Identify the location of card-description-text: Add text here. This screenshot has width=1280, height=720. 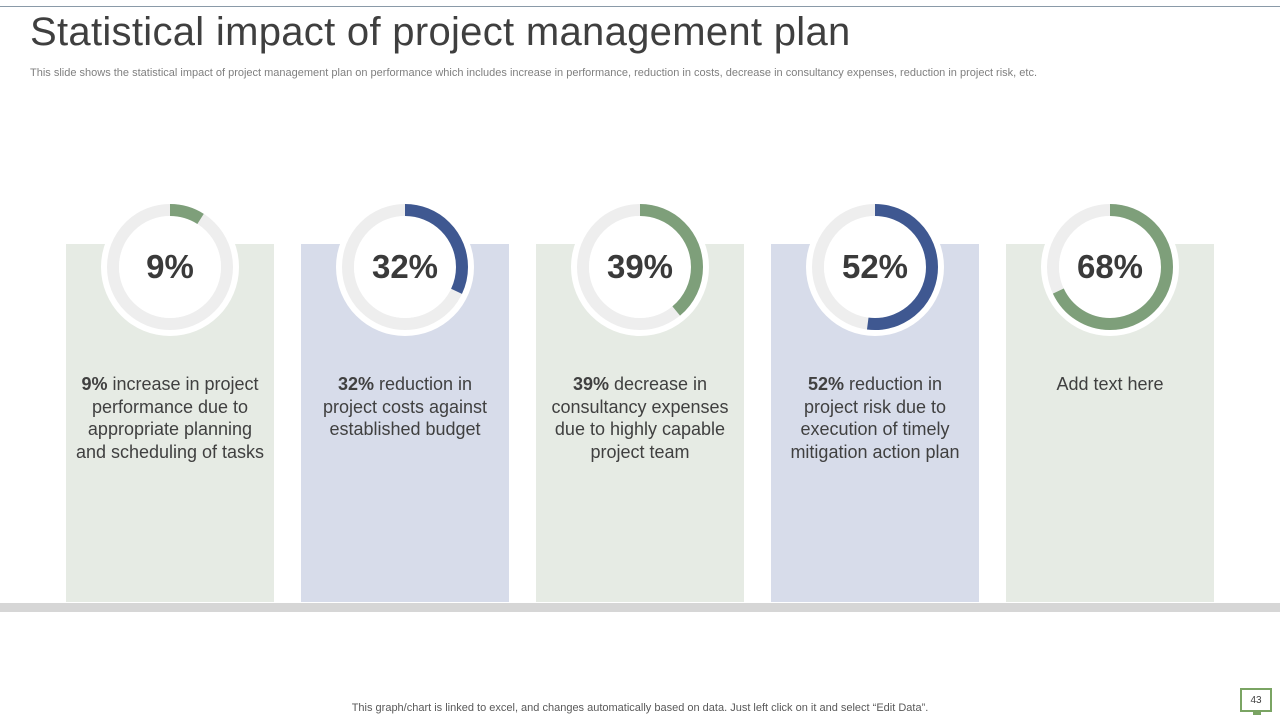
(1110, 384).